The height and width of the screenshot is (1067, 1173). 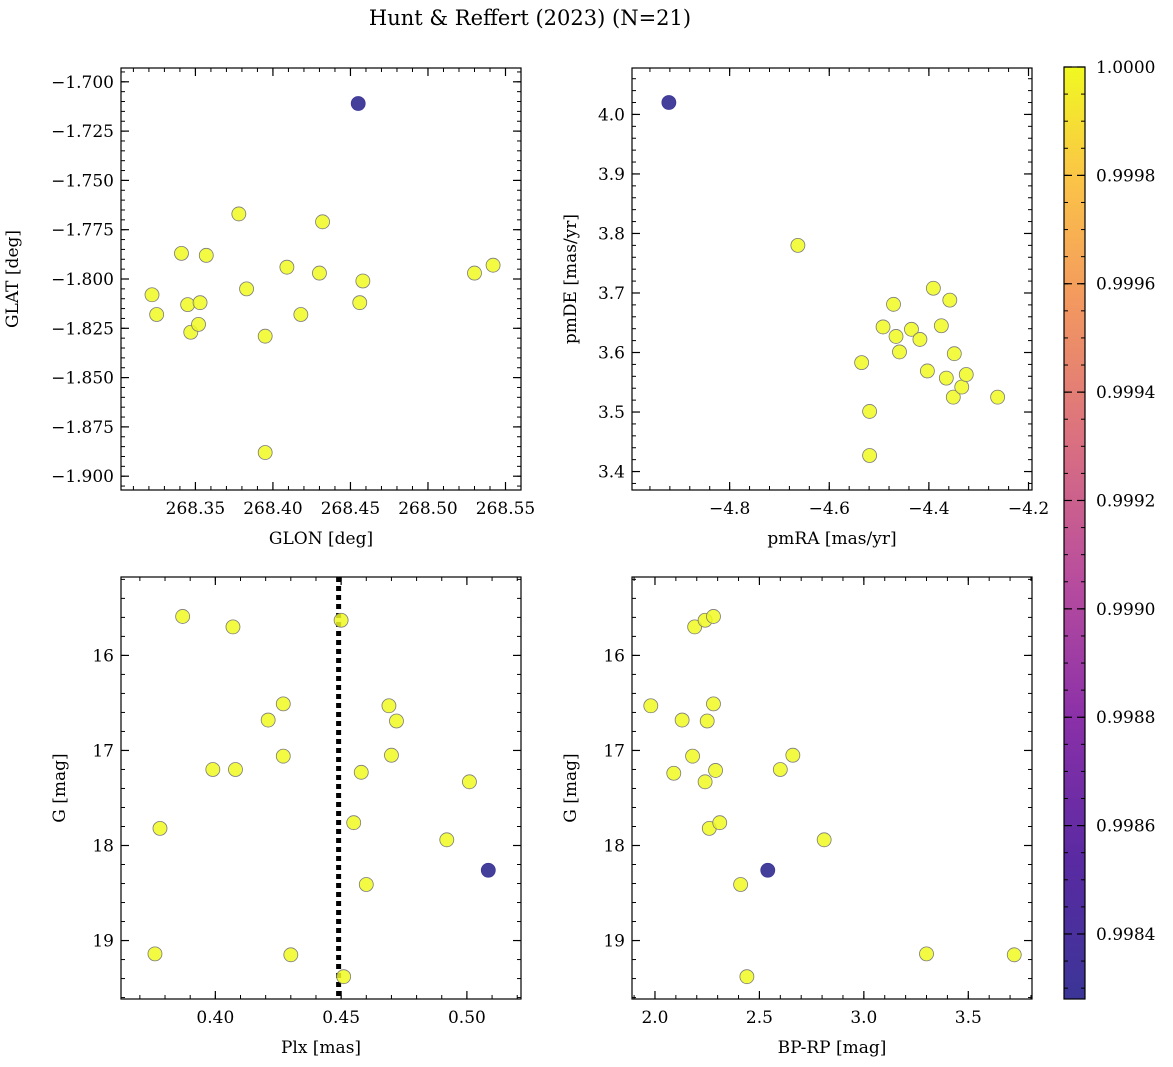 I want to click on colorbar-tick-label: 0.9984, so click(x=1125, y=935).